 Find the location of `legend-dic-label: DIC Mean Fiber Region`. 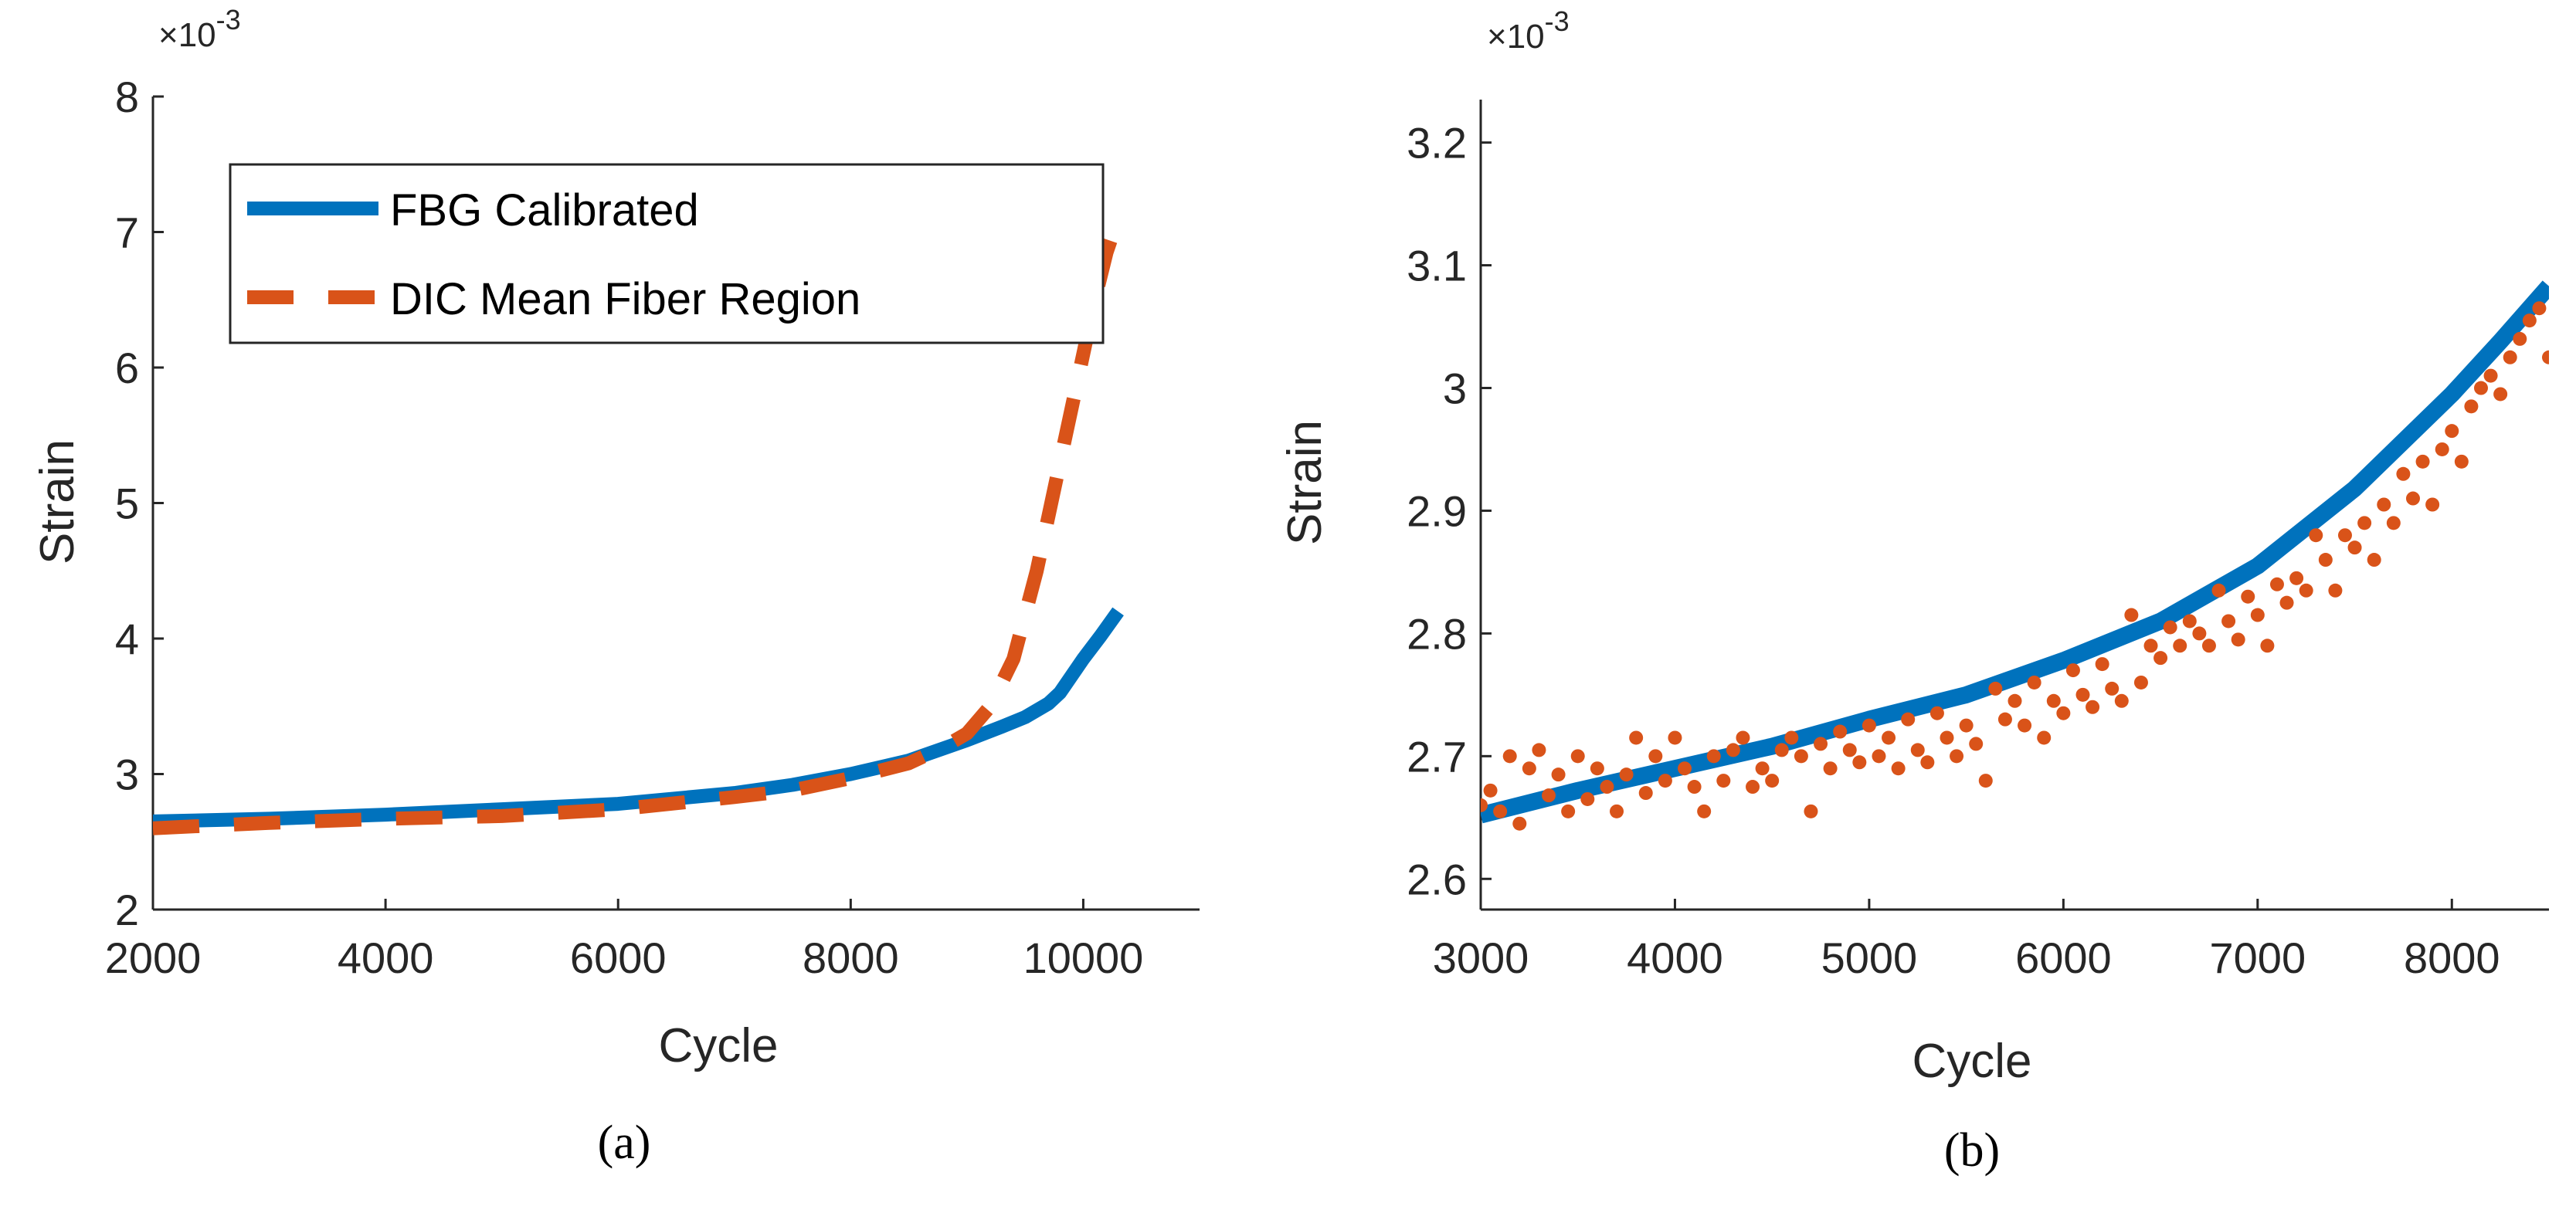

legend-dic-label: DIC Mean Fiber Region is located at coordinates (625, 299).